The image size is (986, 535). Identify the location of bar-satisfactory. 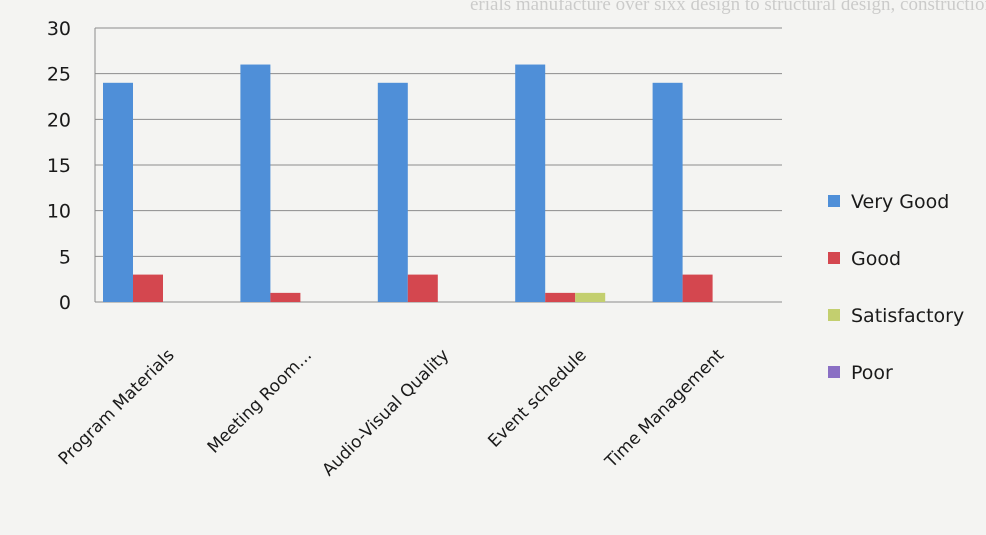
(590, 297).